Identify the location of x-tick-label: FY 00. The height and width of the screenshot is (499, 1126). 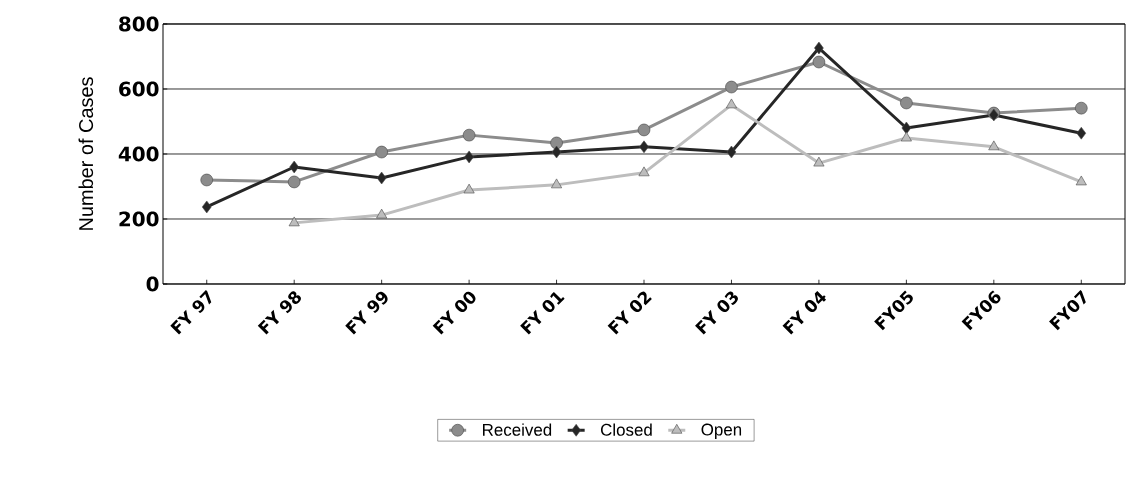
(454, 313).